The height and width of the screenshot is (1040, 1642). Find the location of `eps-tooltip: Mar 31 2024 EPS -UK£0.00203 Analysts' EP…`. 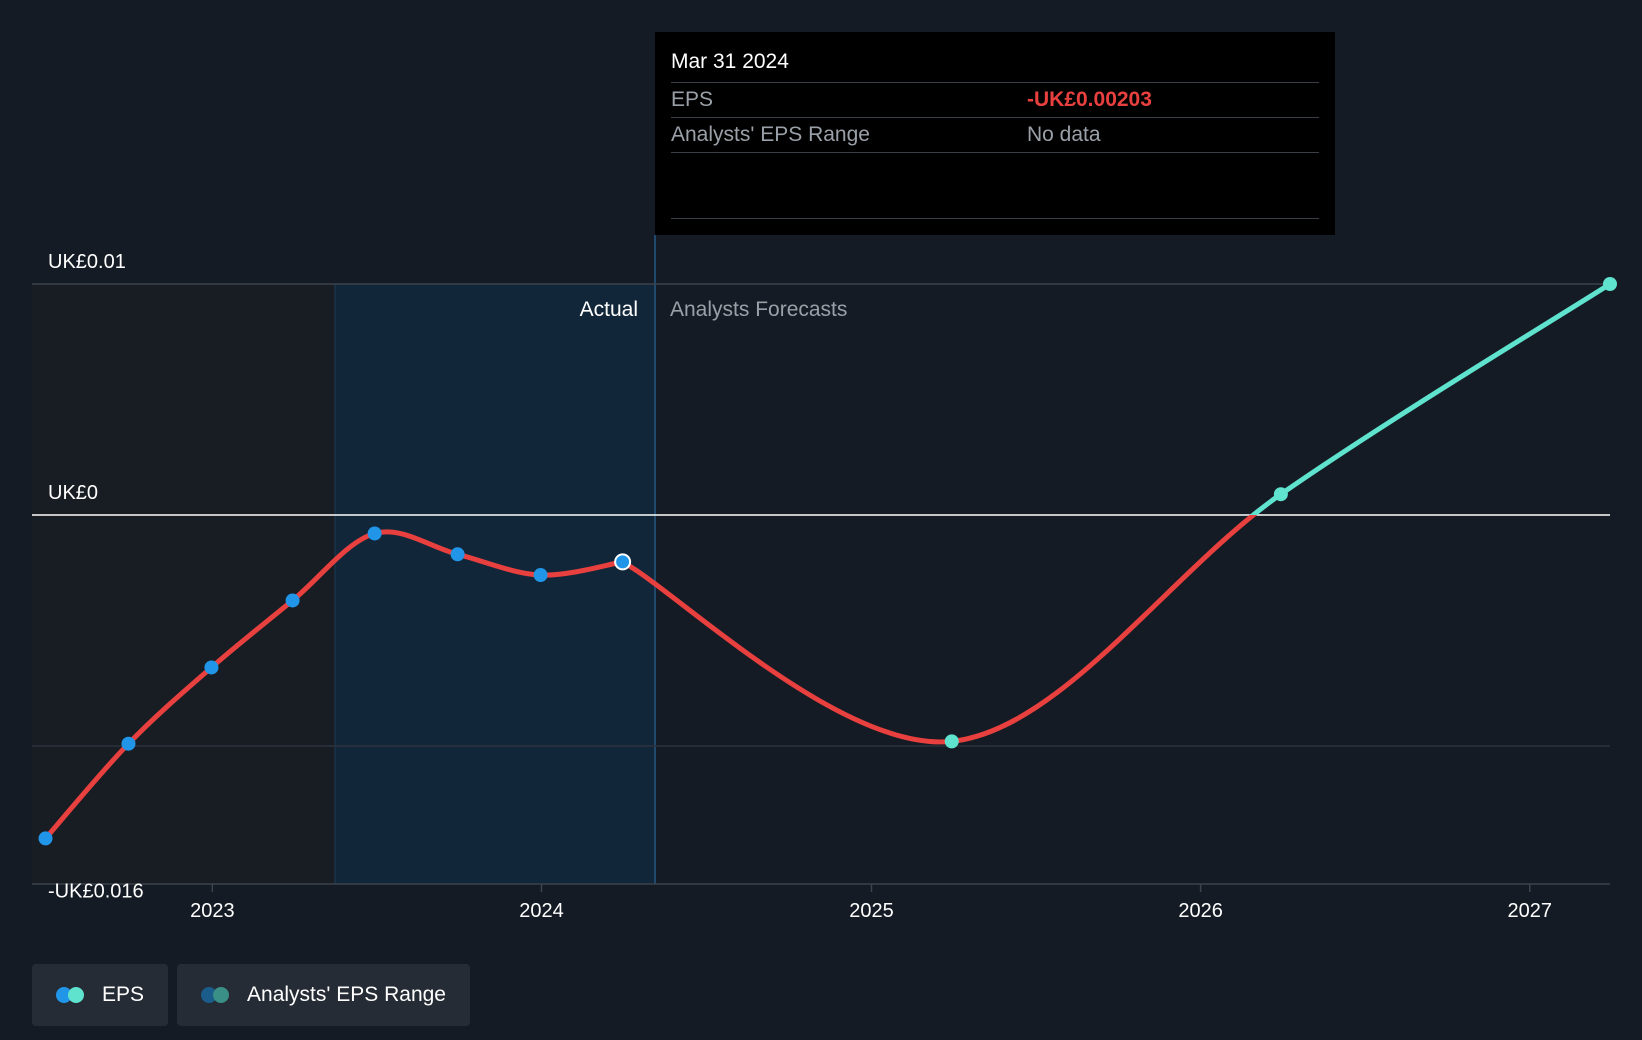

eps-tooltip: Mar 31 2024 EPS -UK£0.00203 Analysts' EP… is located at coordinates (995, 133).